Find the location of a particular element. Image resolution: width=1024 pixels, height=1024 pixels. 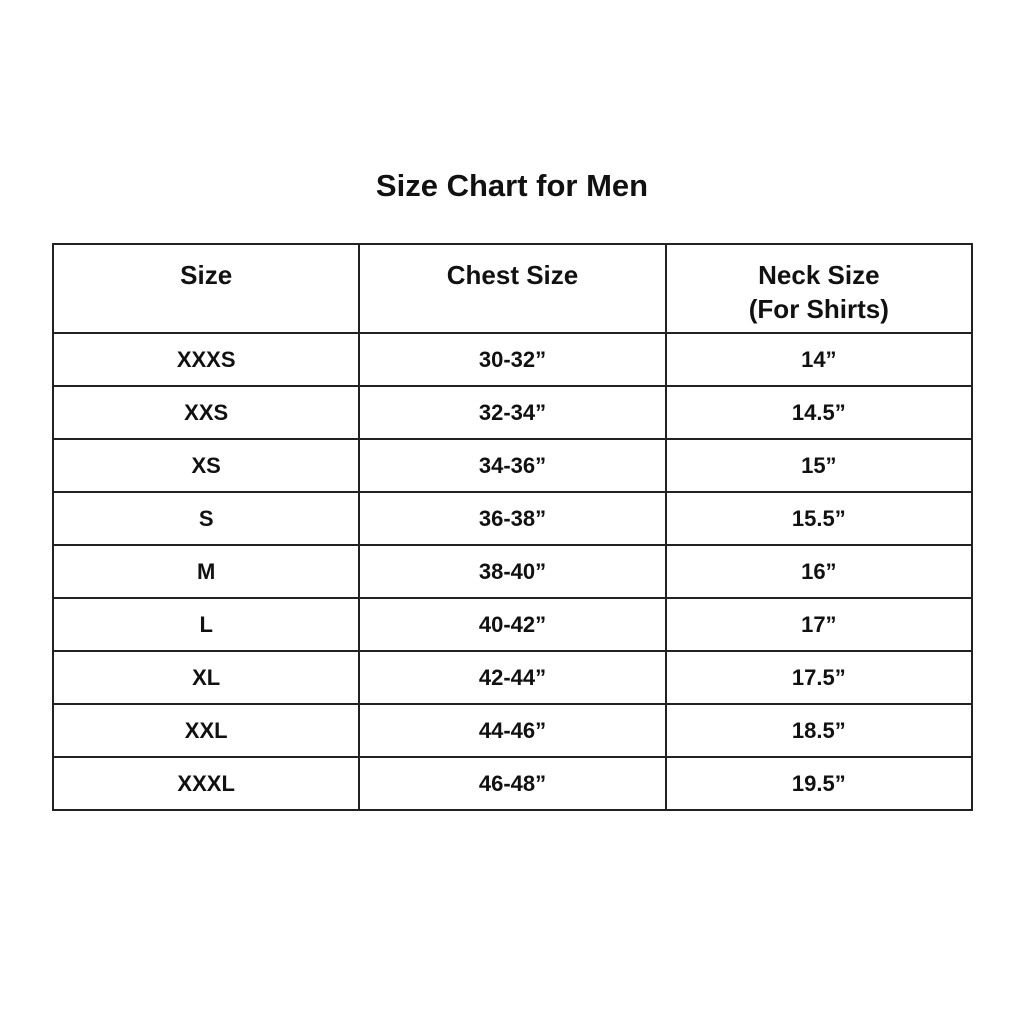

chest-size-cell: 46-48” is located at coordinates (512, 783).